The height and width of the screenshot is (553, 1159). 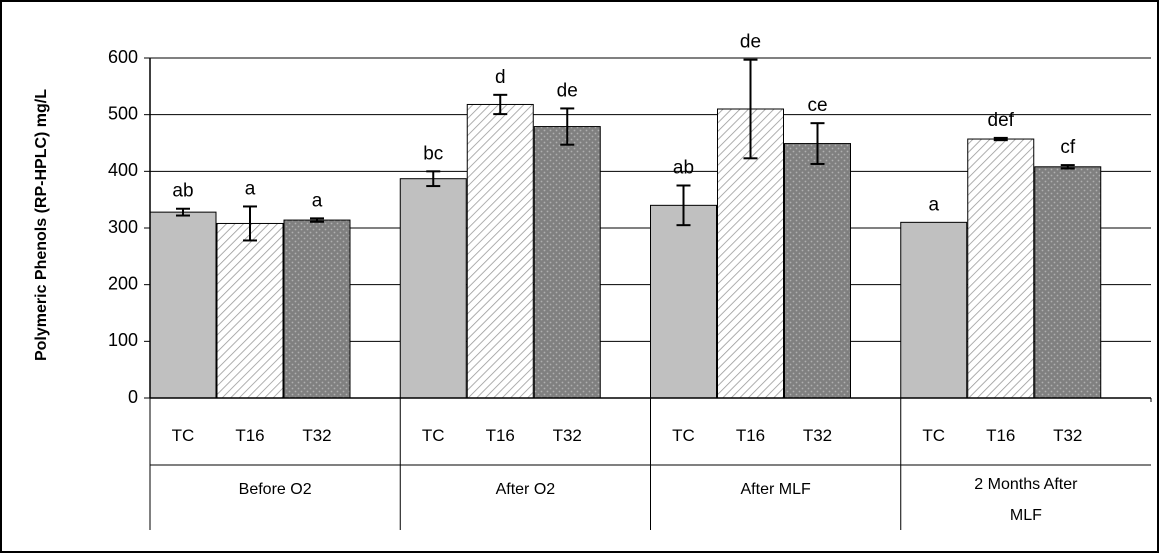 I want to click on y-tick-label: 100, so click(x=123, y=340).